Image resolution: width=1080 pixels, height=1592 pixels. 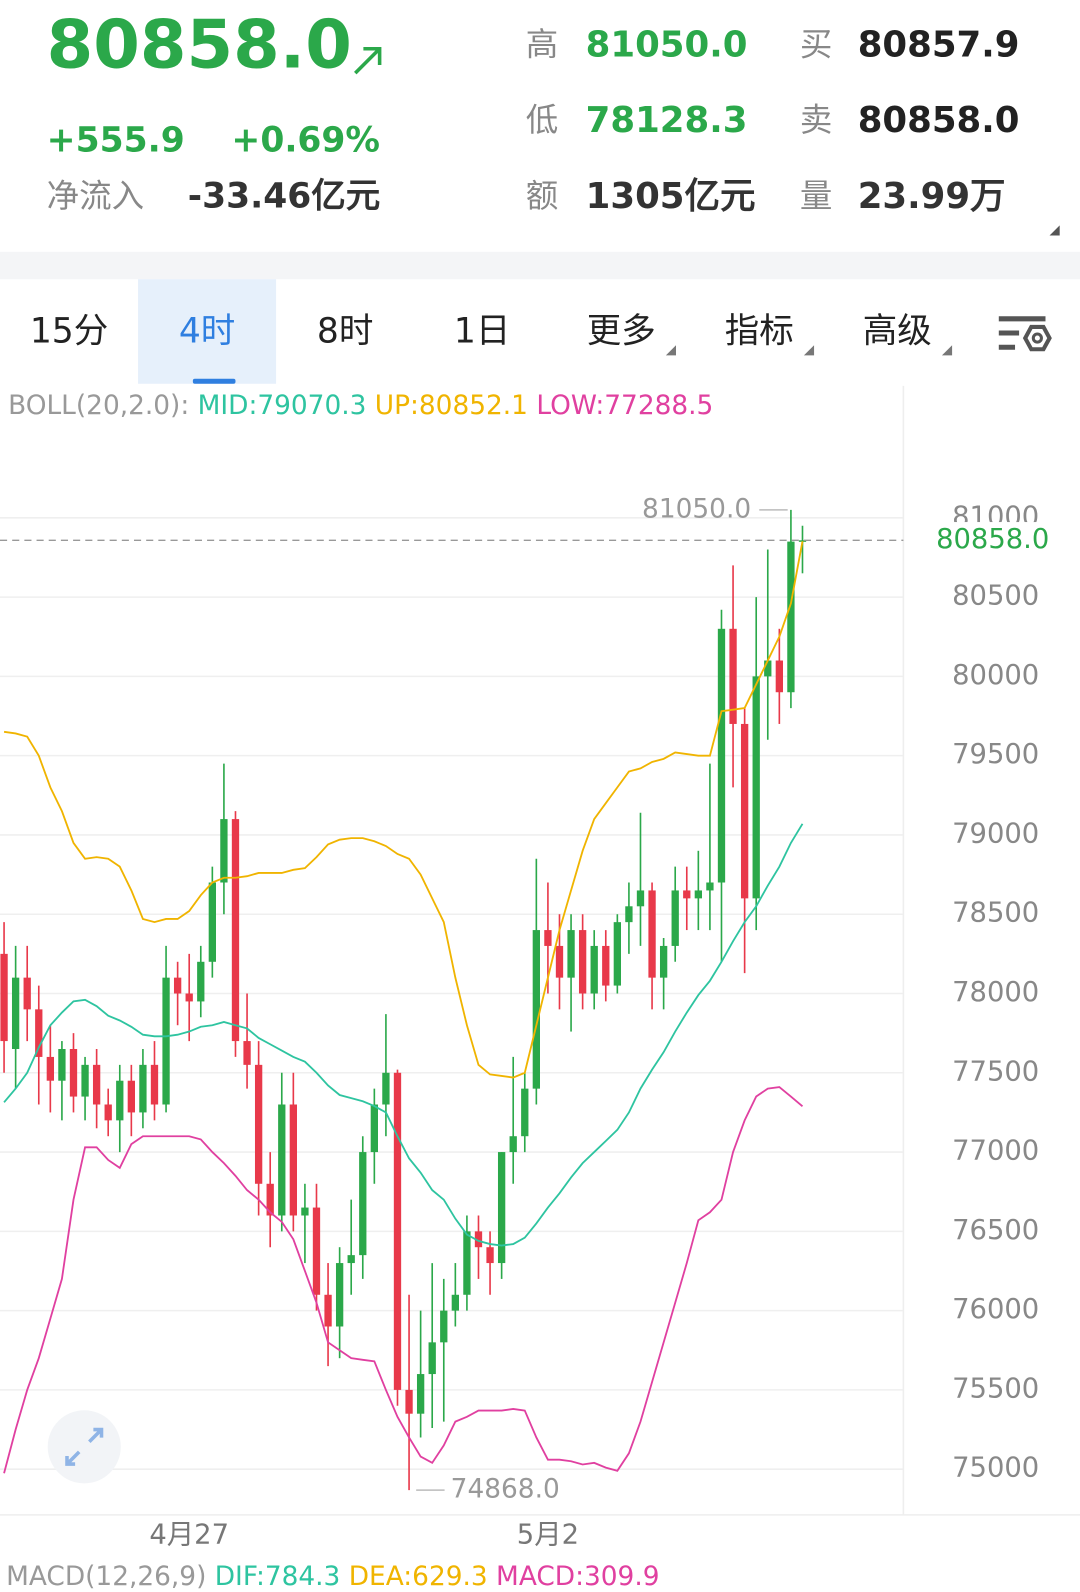 What do you see at coordinates (995, 1309) in the screenshot?
I see `y-tick-label: 76000` at bounding box center [995, 1309].